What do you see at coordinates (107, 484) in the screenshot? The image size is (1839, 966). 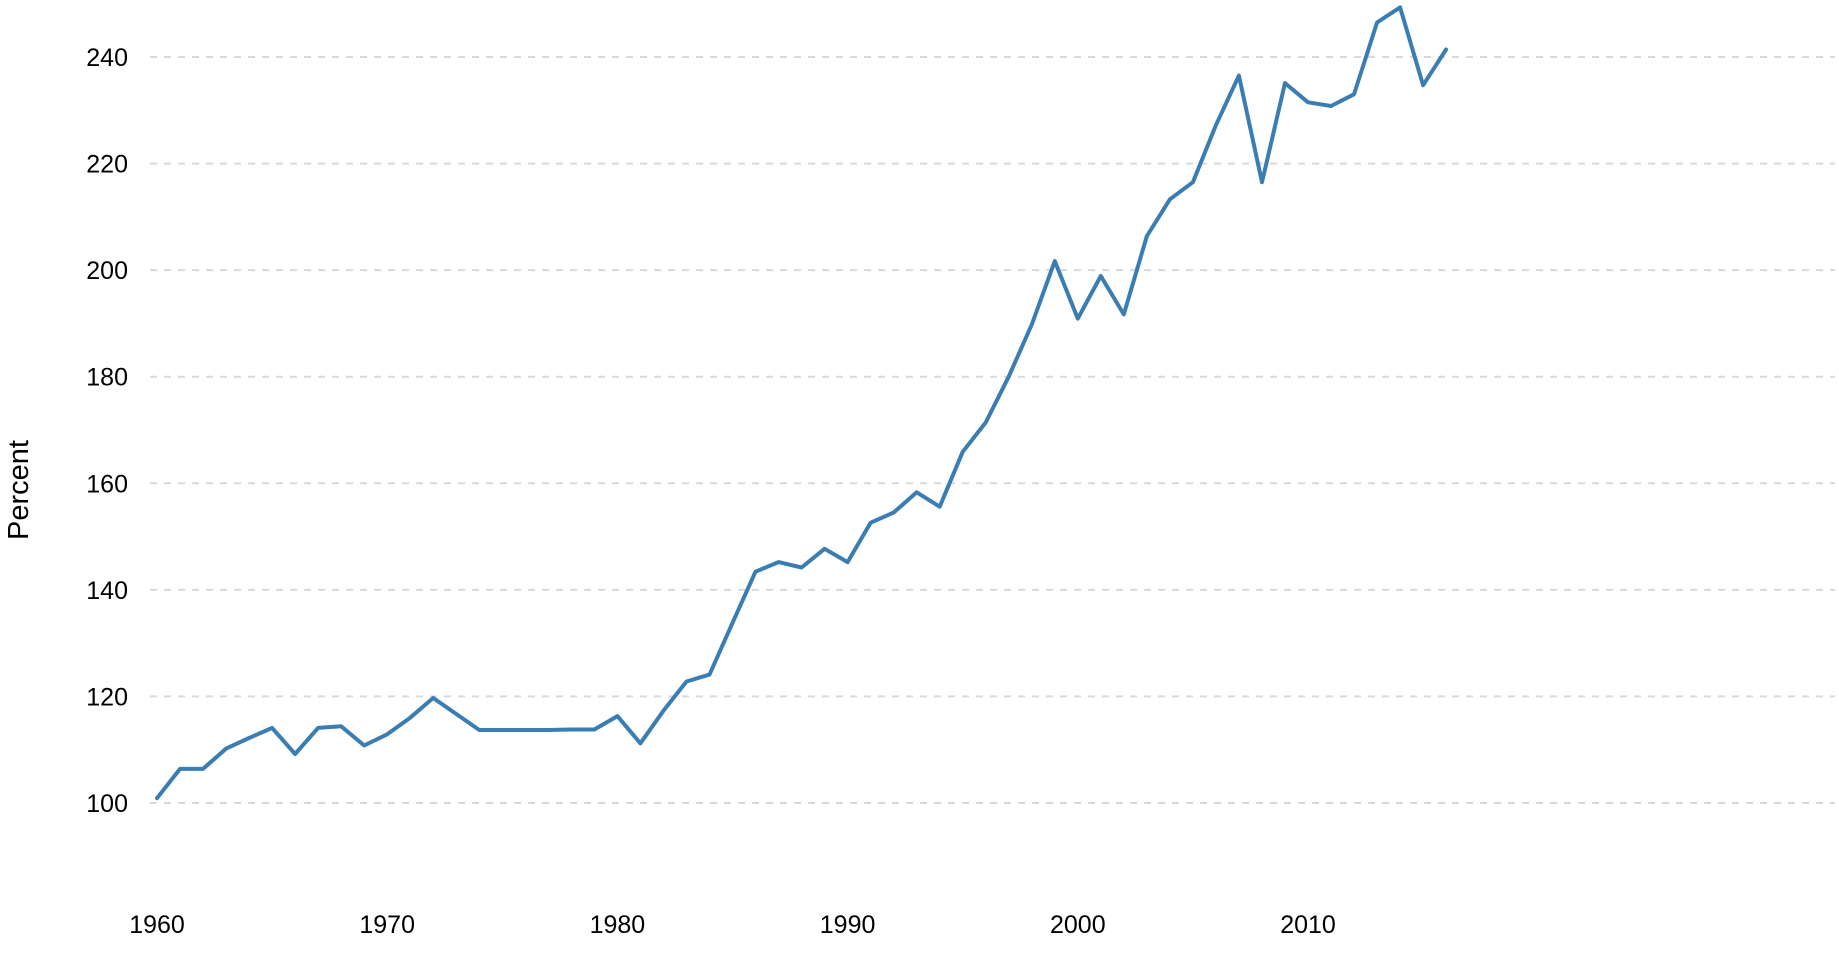 I see `y-tick-label: 160` at bounding box center [107, 484].